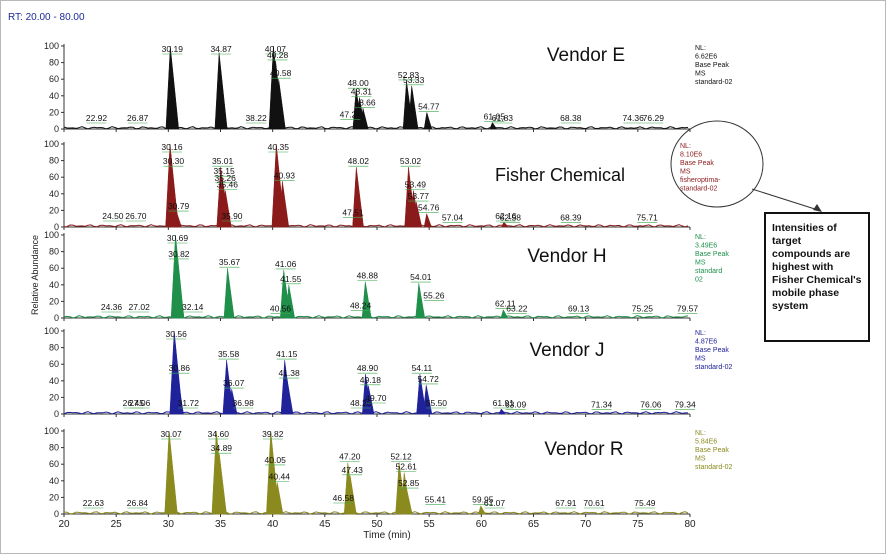 The width and height of the screenshot is (886, 554). Describe the element at coordinates (256, 118) in the screenshot. I see `peak-label: 38.22` at that location.